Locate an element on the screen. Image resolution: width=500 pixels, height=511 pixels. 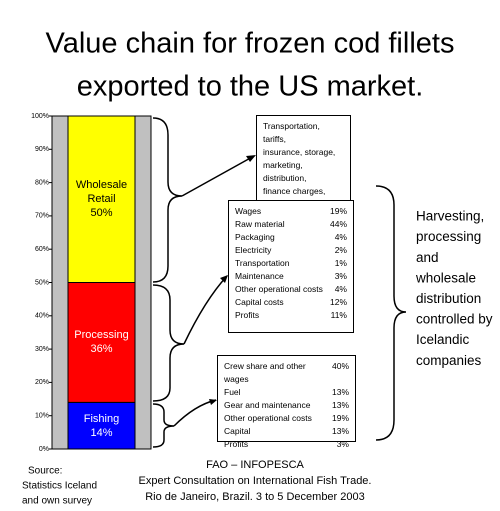
cost-row: Packaging 4% is located at coordinates (291, 237).